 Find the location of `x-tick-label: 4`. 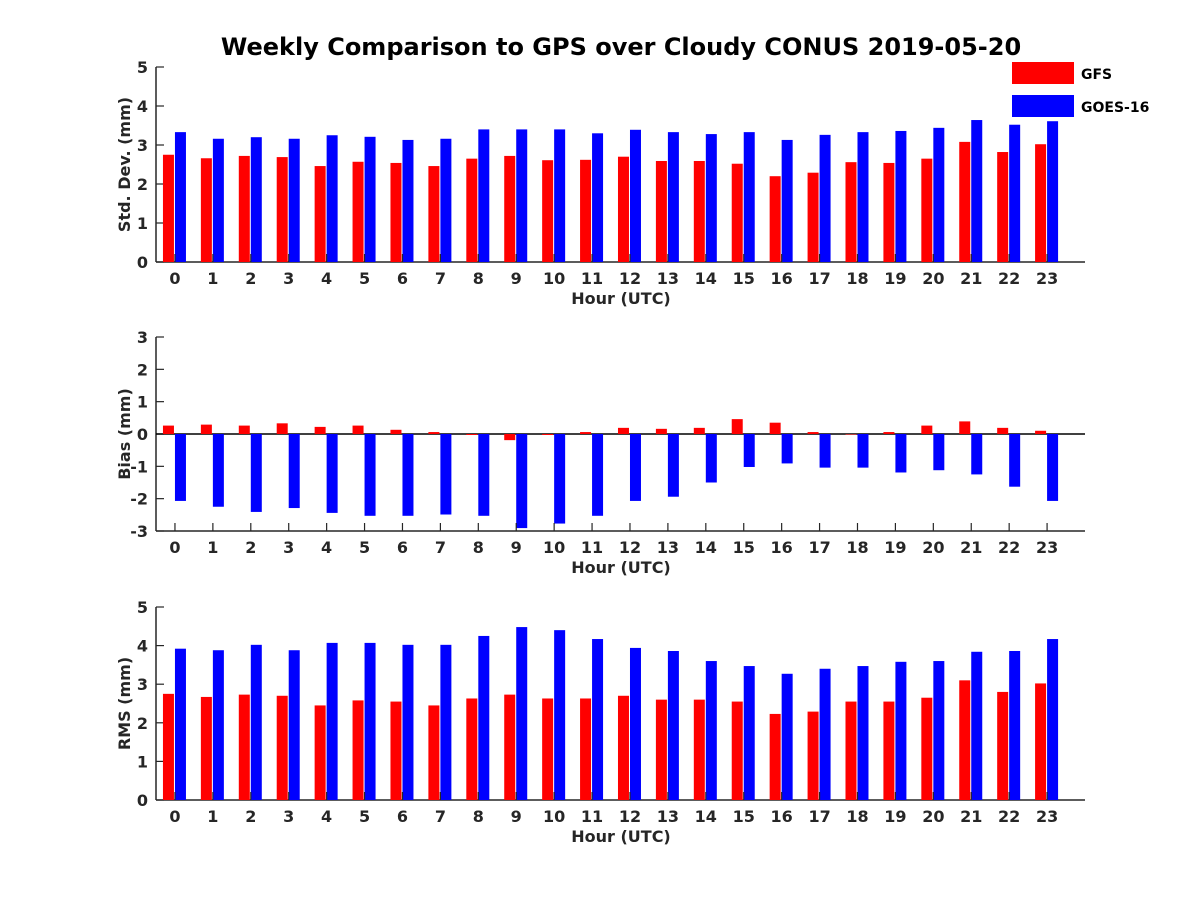

x-tick-label: 4 is located at coordinates (326, 816).